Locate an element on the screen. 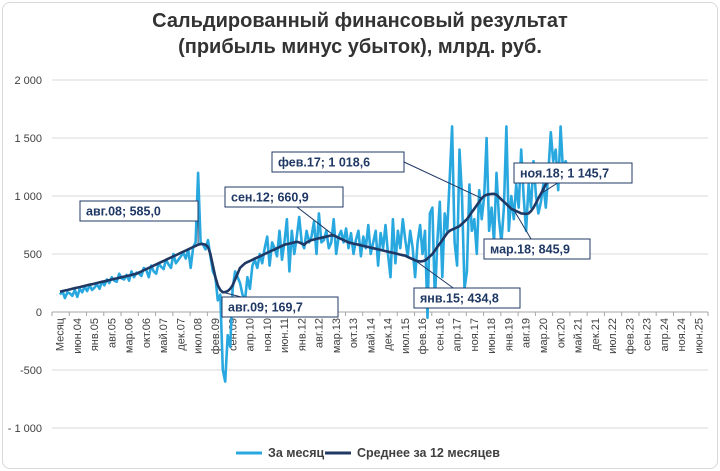  annotation-label: авг.09; 169,7 is located at coordinates (265, 308).